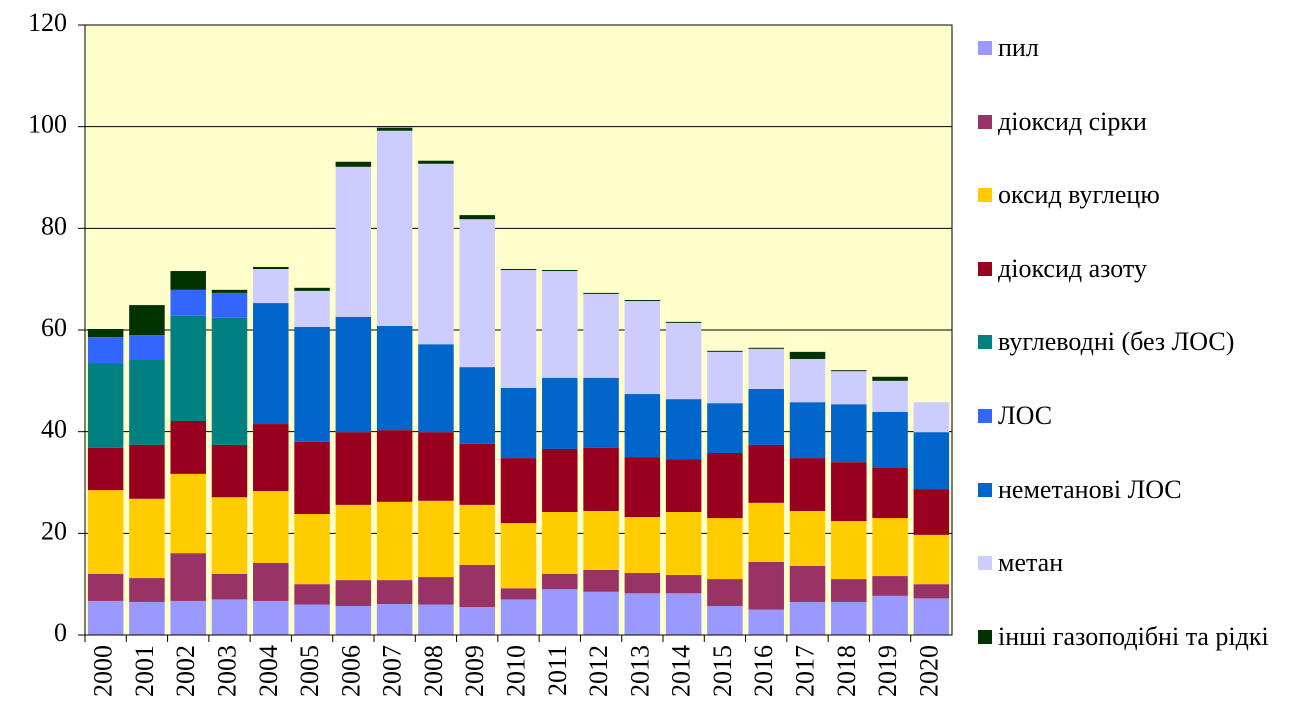  I want to click on legend-label: вуглеводні (без ЛОС), so click(1116, 342).